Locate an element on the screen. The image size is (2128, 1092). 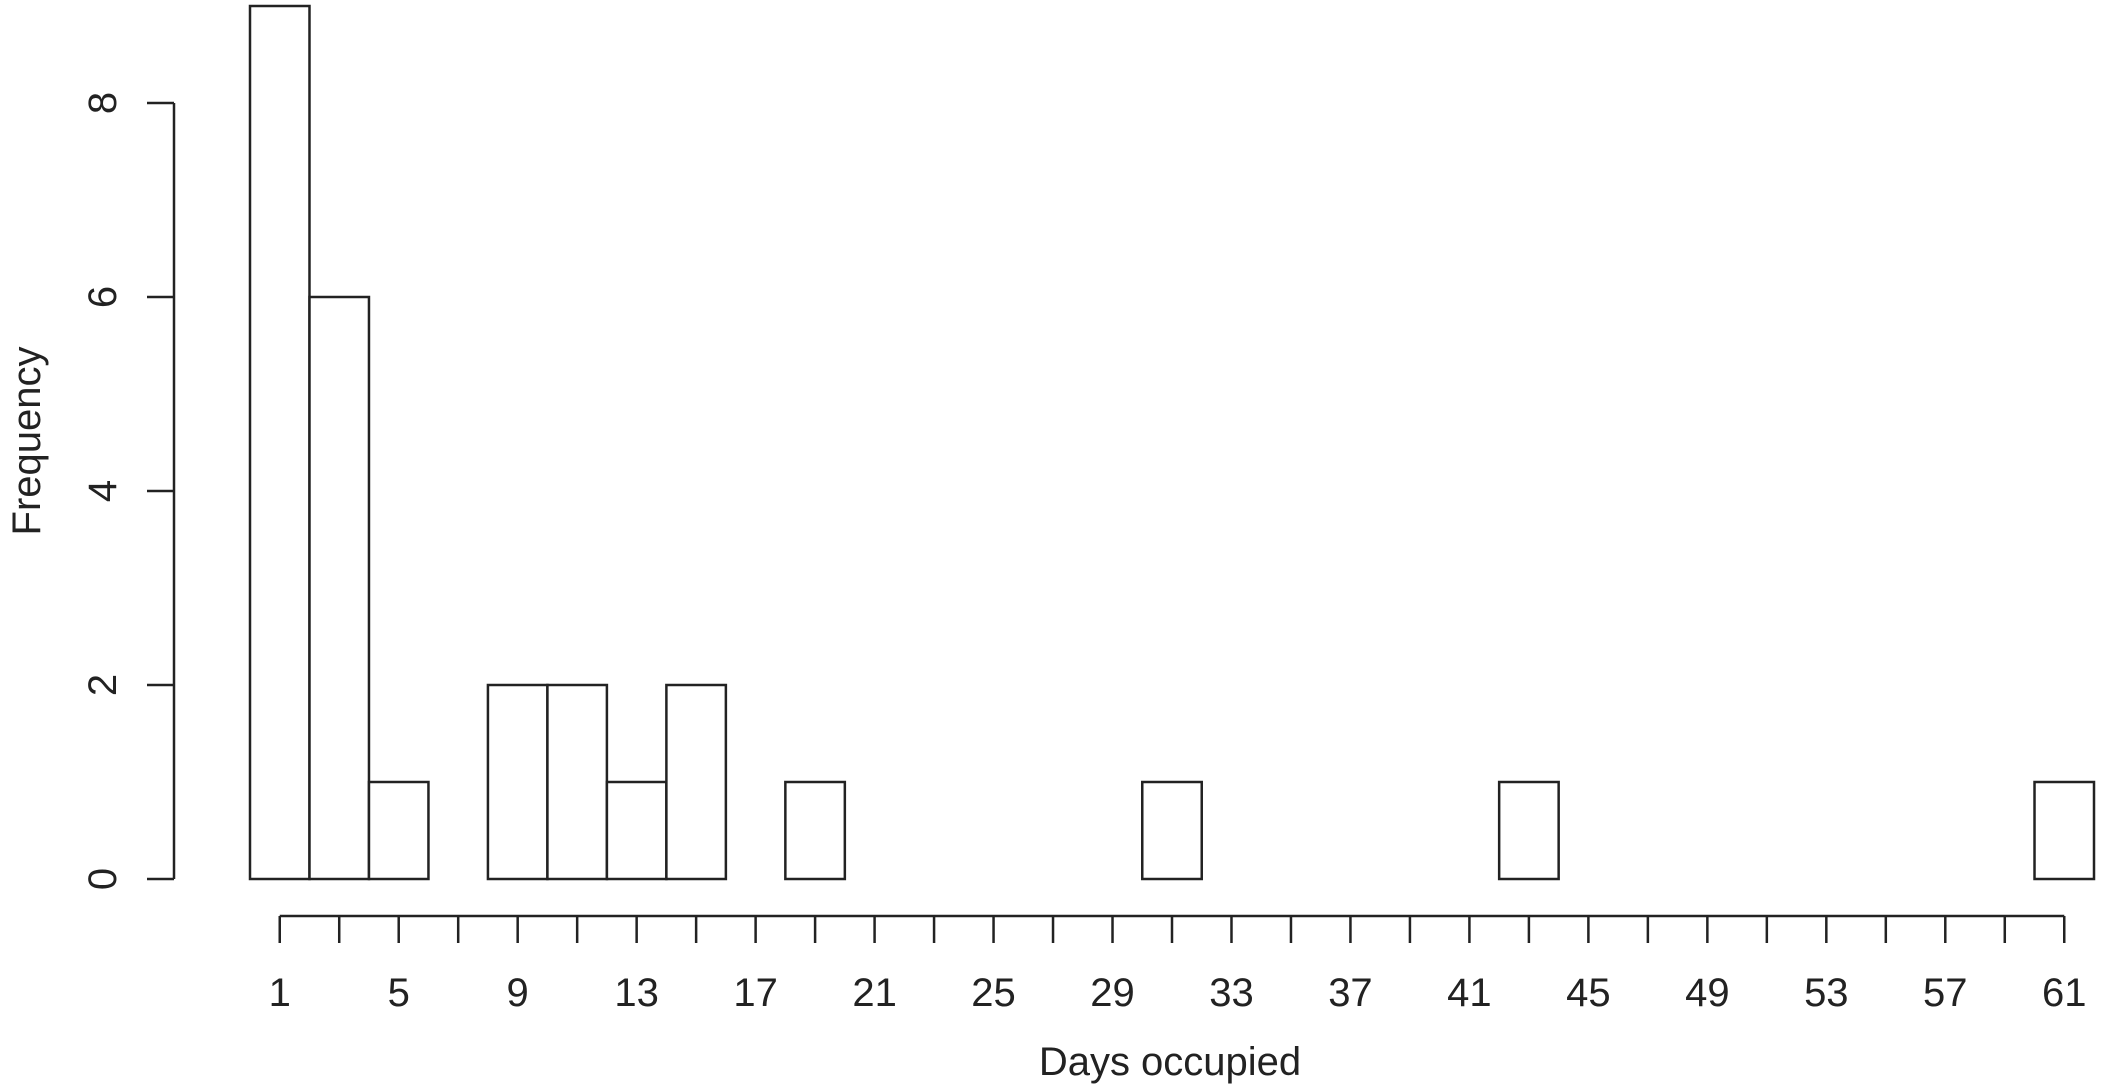
x-tick-label: 21 is located at coordinates (874, 993).